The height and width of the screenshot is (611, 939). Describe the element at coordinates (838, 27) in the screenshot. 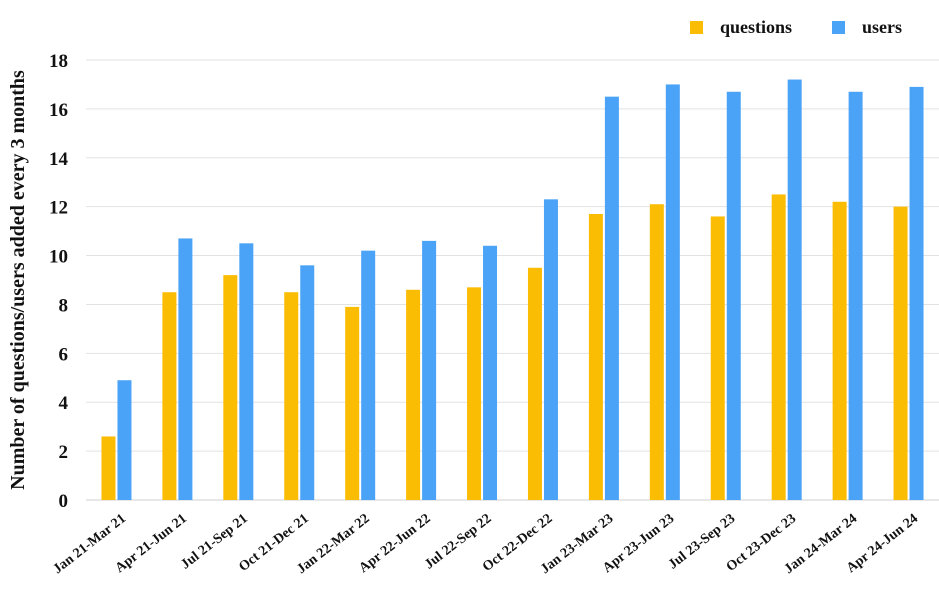

I see `legend-swatch-users` at that location.